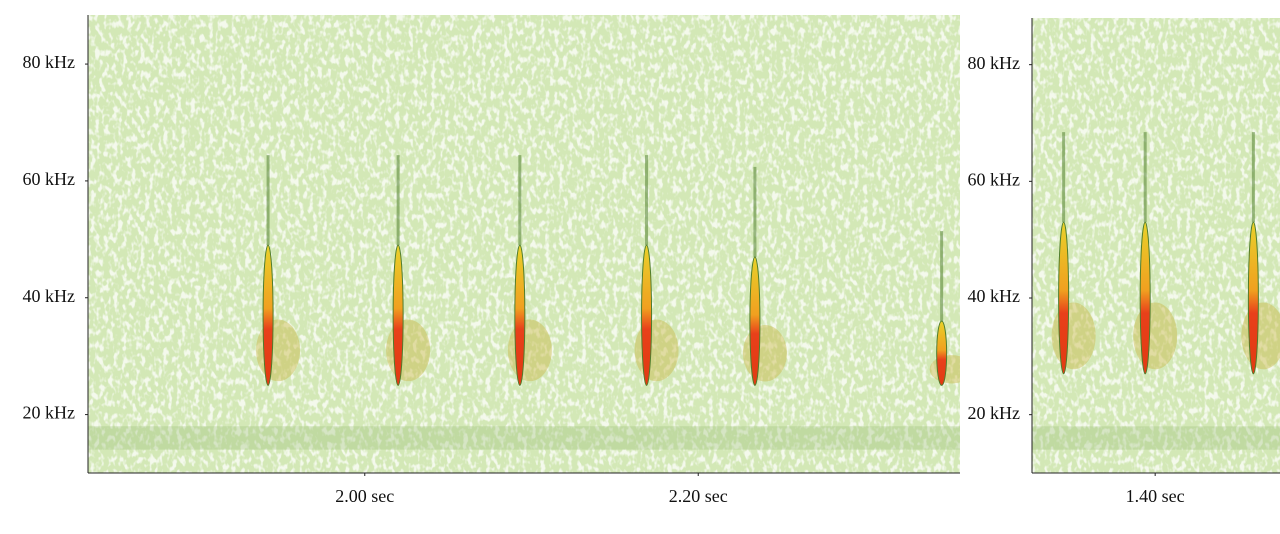 The image size is (1280, 534). I want to click on x-tick-label: 2.00 sec, so click(364, 496).